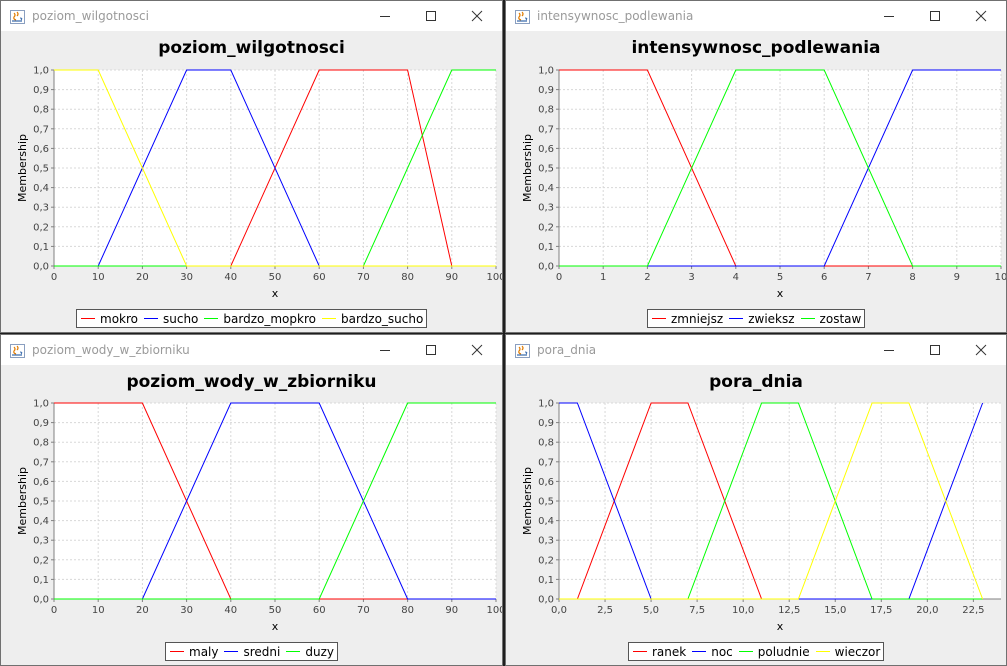 This screenshot has width=1007, height=666. Describe the element at coordinates (522, 16) in the screenshot. I see `java-app-icon` at that location.